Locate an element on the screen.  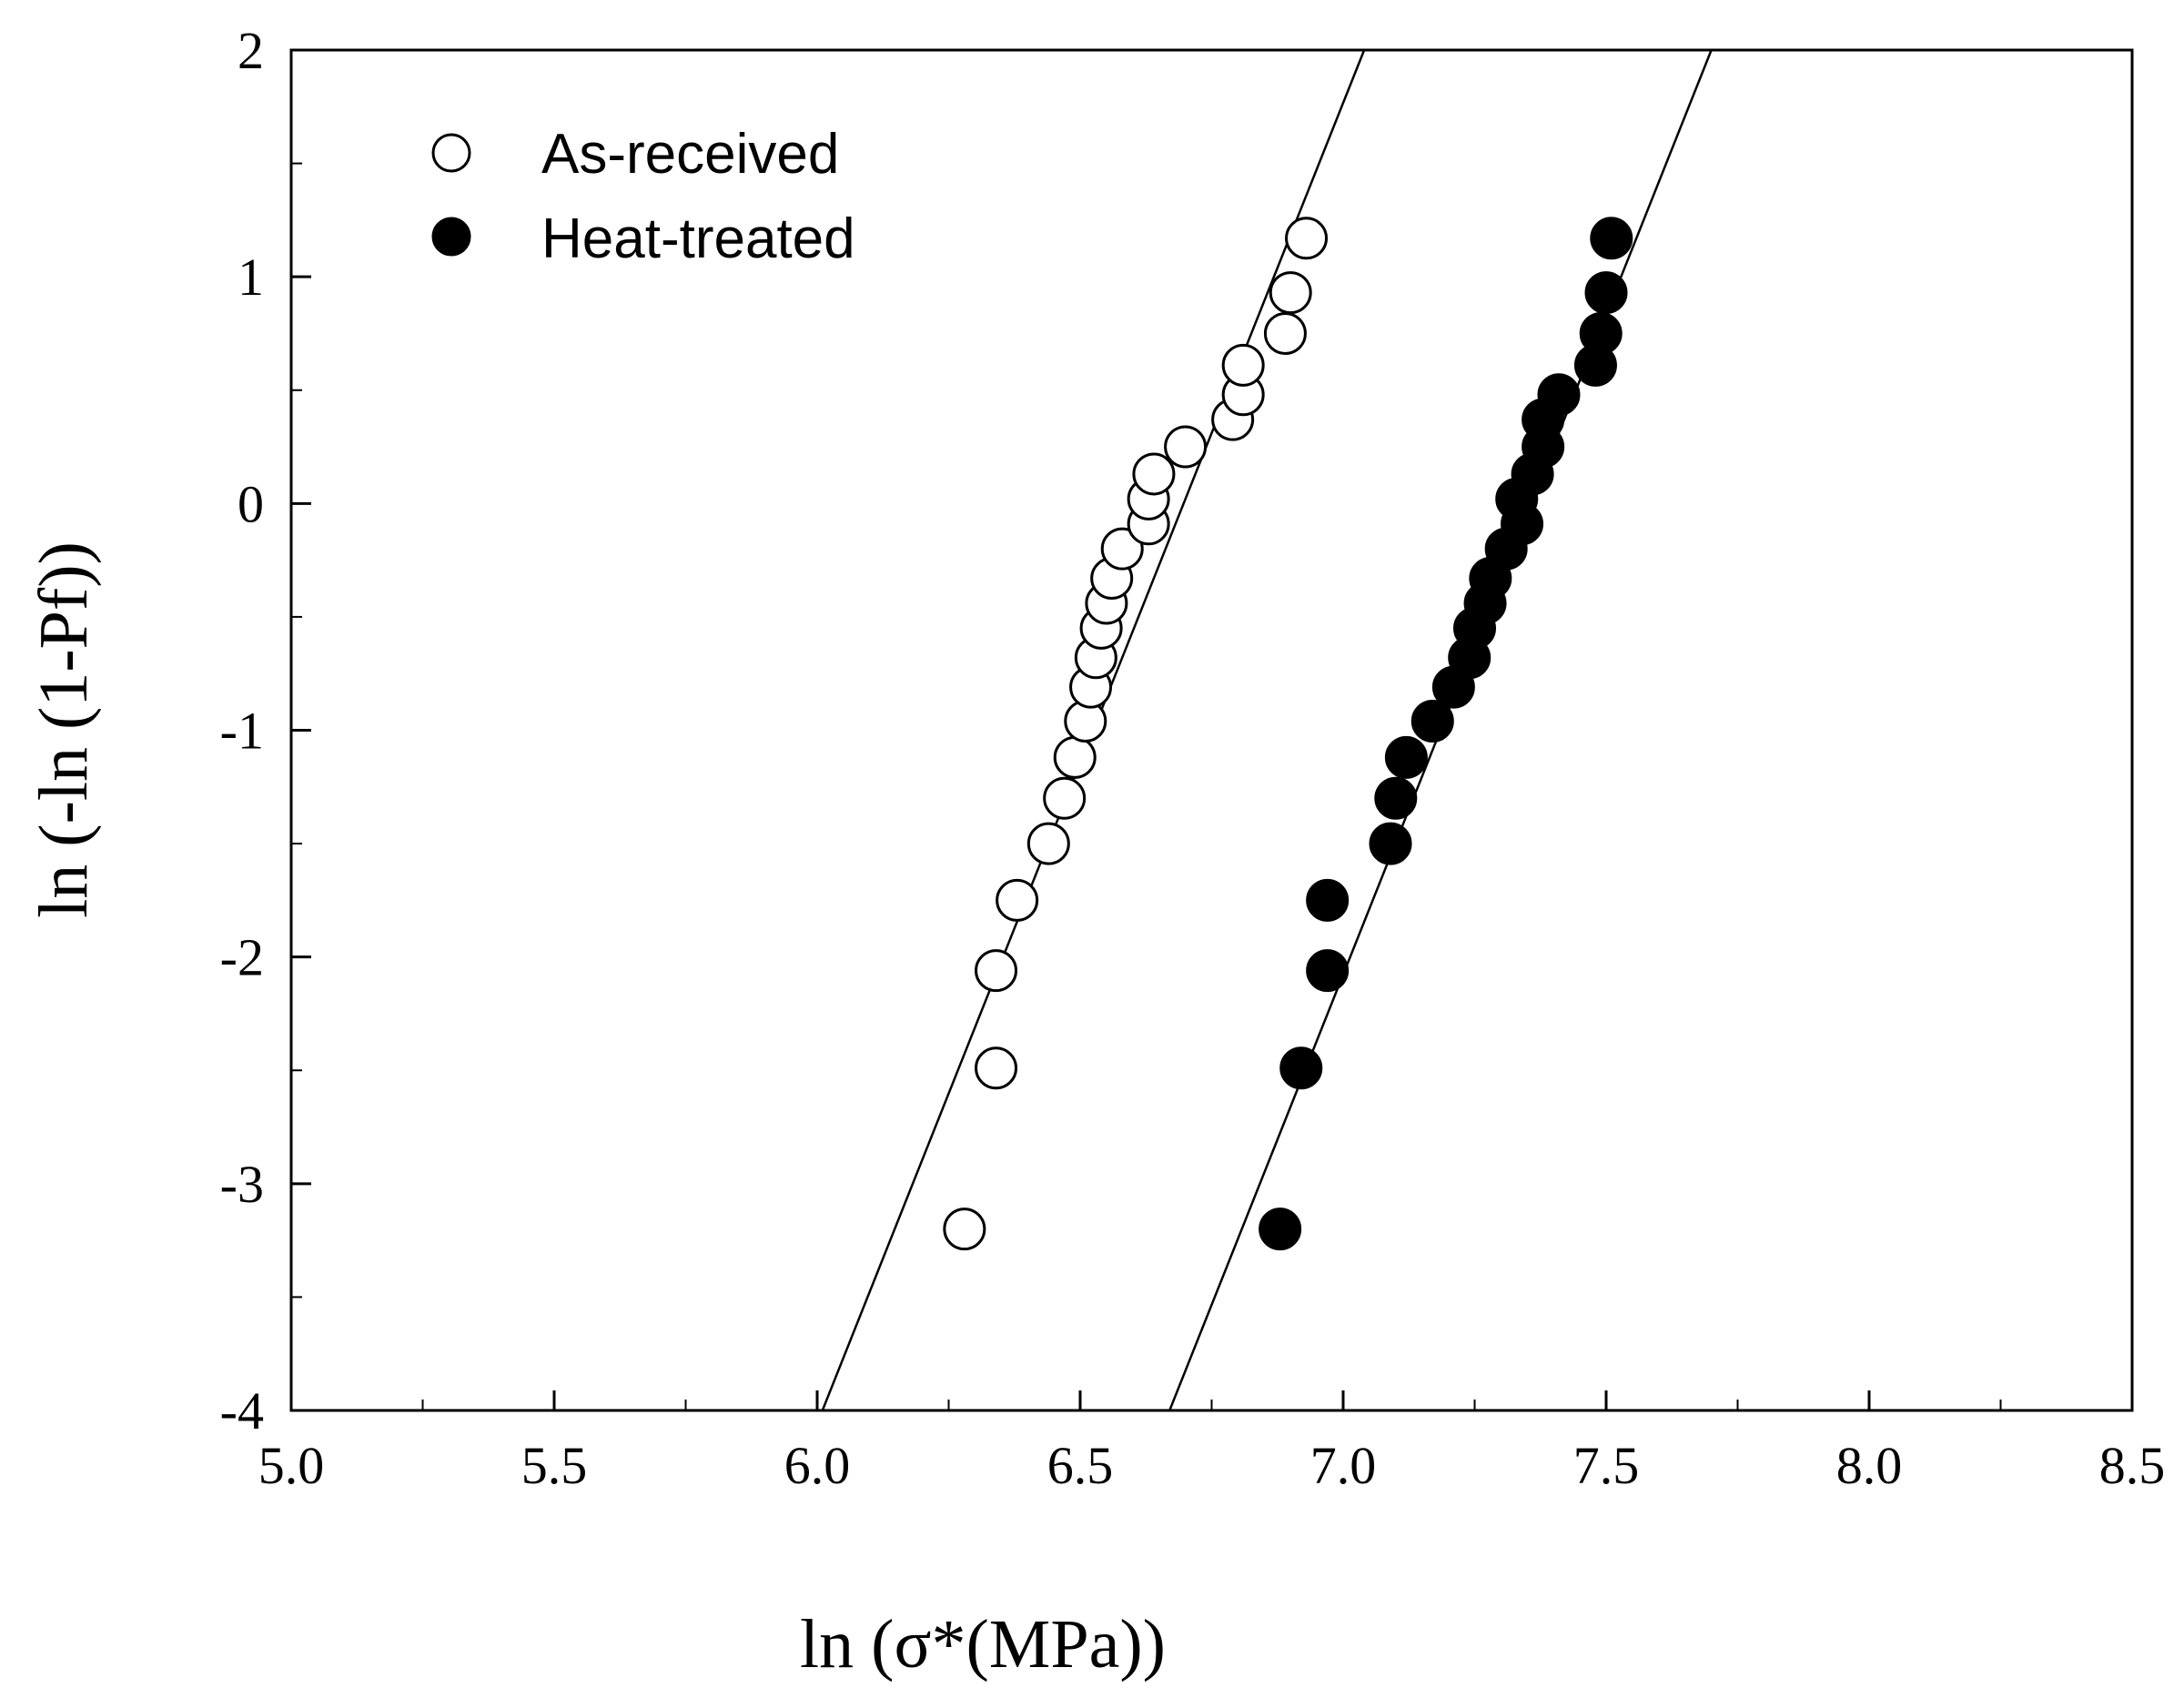
y-tick-label: 2 is located at coordinates (251, 50).